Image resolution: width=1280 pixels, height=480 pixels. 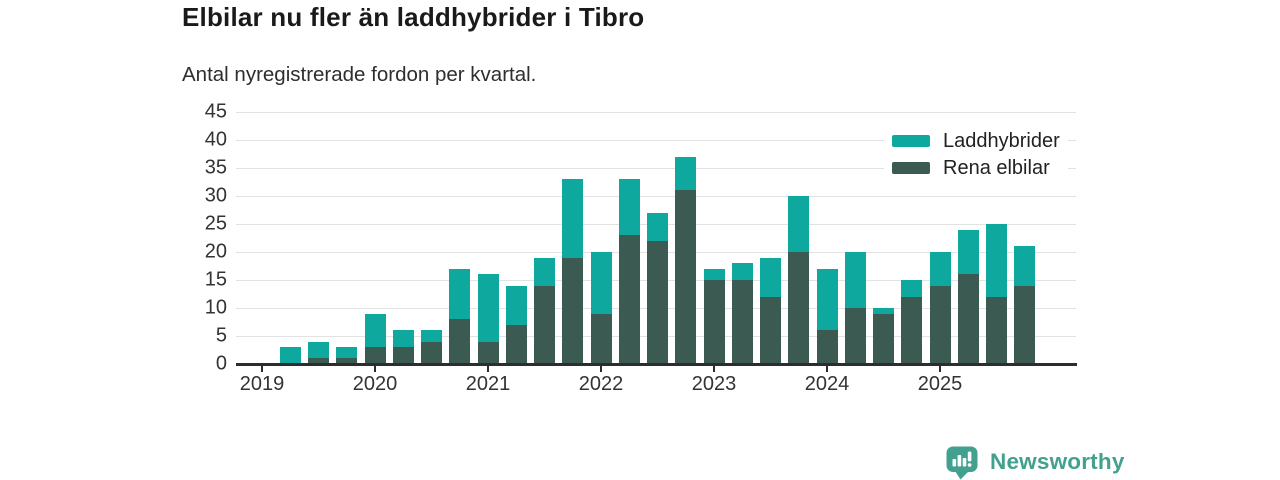 What do you see at coordinates (601, 338) in the screenshot?
I see `bar-segment-2022-q1-rena-elbilar` at bounding box center [601, 338].